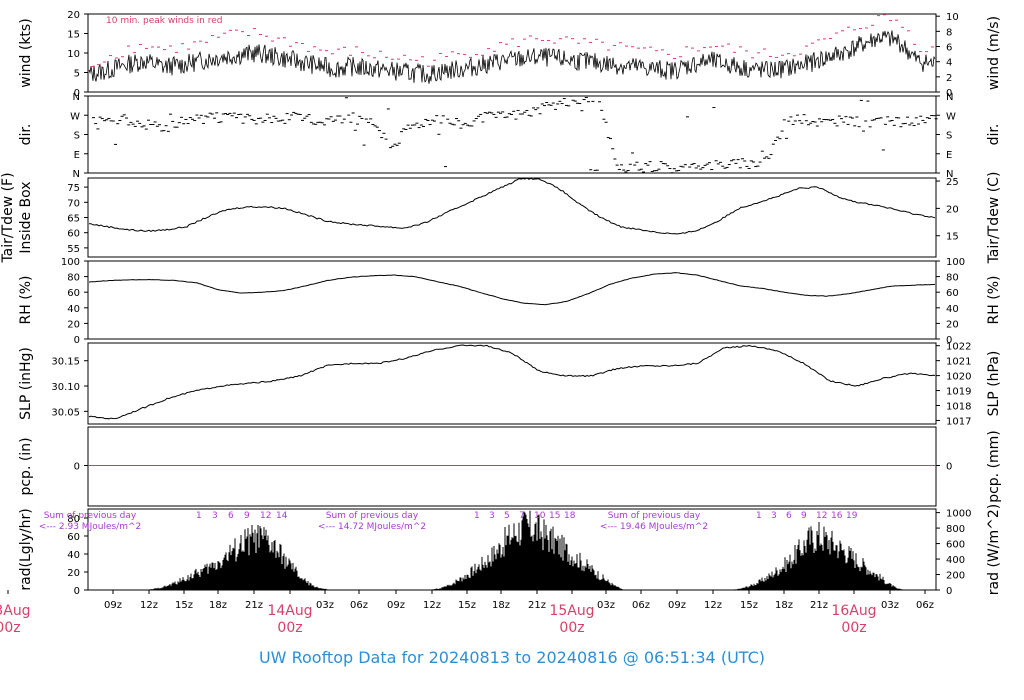  What do you see at coordinates (73, 324) in the screenshot?
I see `ytick-label-left: 20` at bounding box center [73, 324].